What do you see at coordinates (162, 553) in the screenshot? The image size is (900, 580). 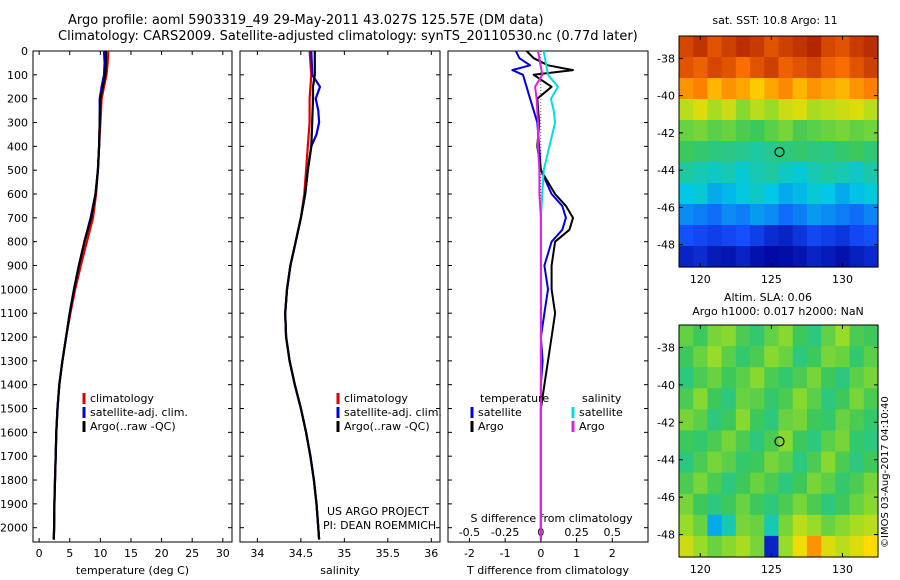 I see `x-tick-label: 20` at bounding box center [162, 553].